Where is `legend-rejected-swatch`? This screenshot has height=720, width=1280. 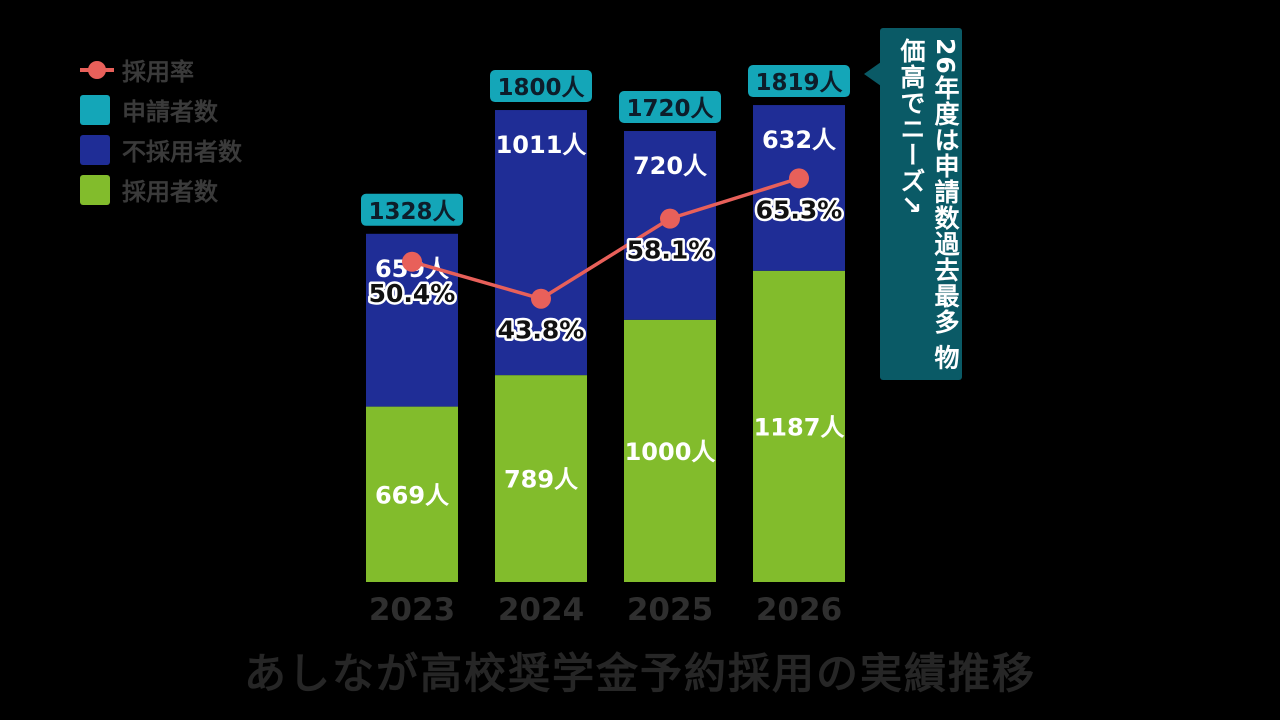
legend-rejected-swatch is located at coordinates (95, 150).